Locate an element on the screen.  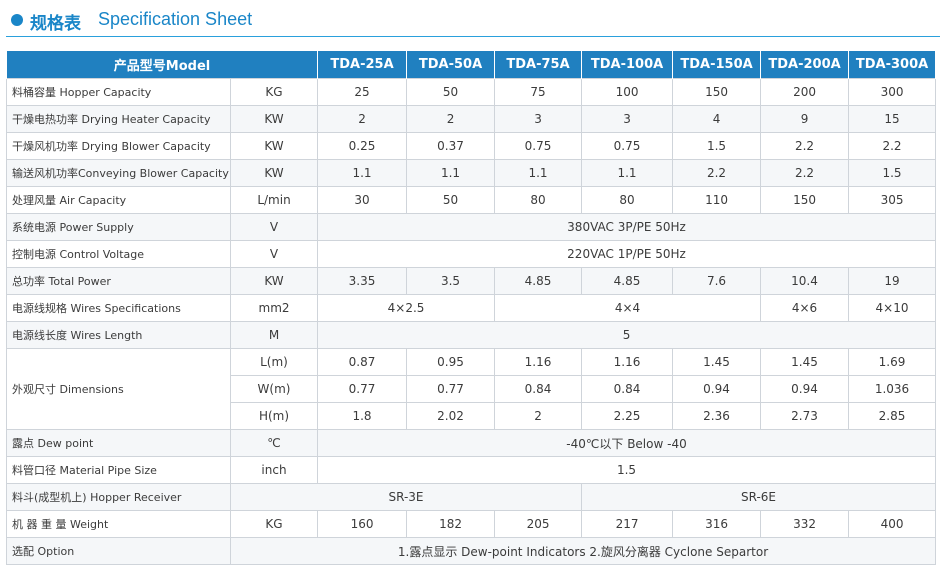
value-cell: 0.37 is located at coordinates (451, 146).